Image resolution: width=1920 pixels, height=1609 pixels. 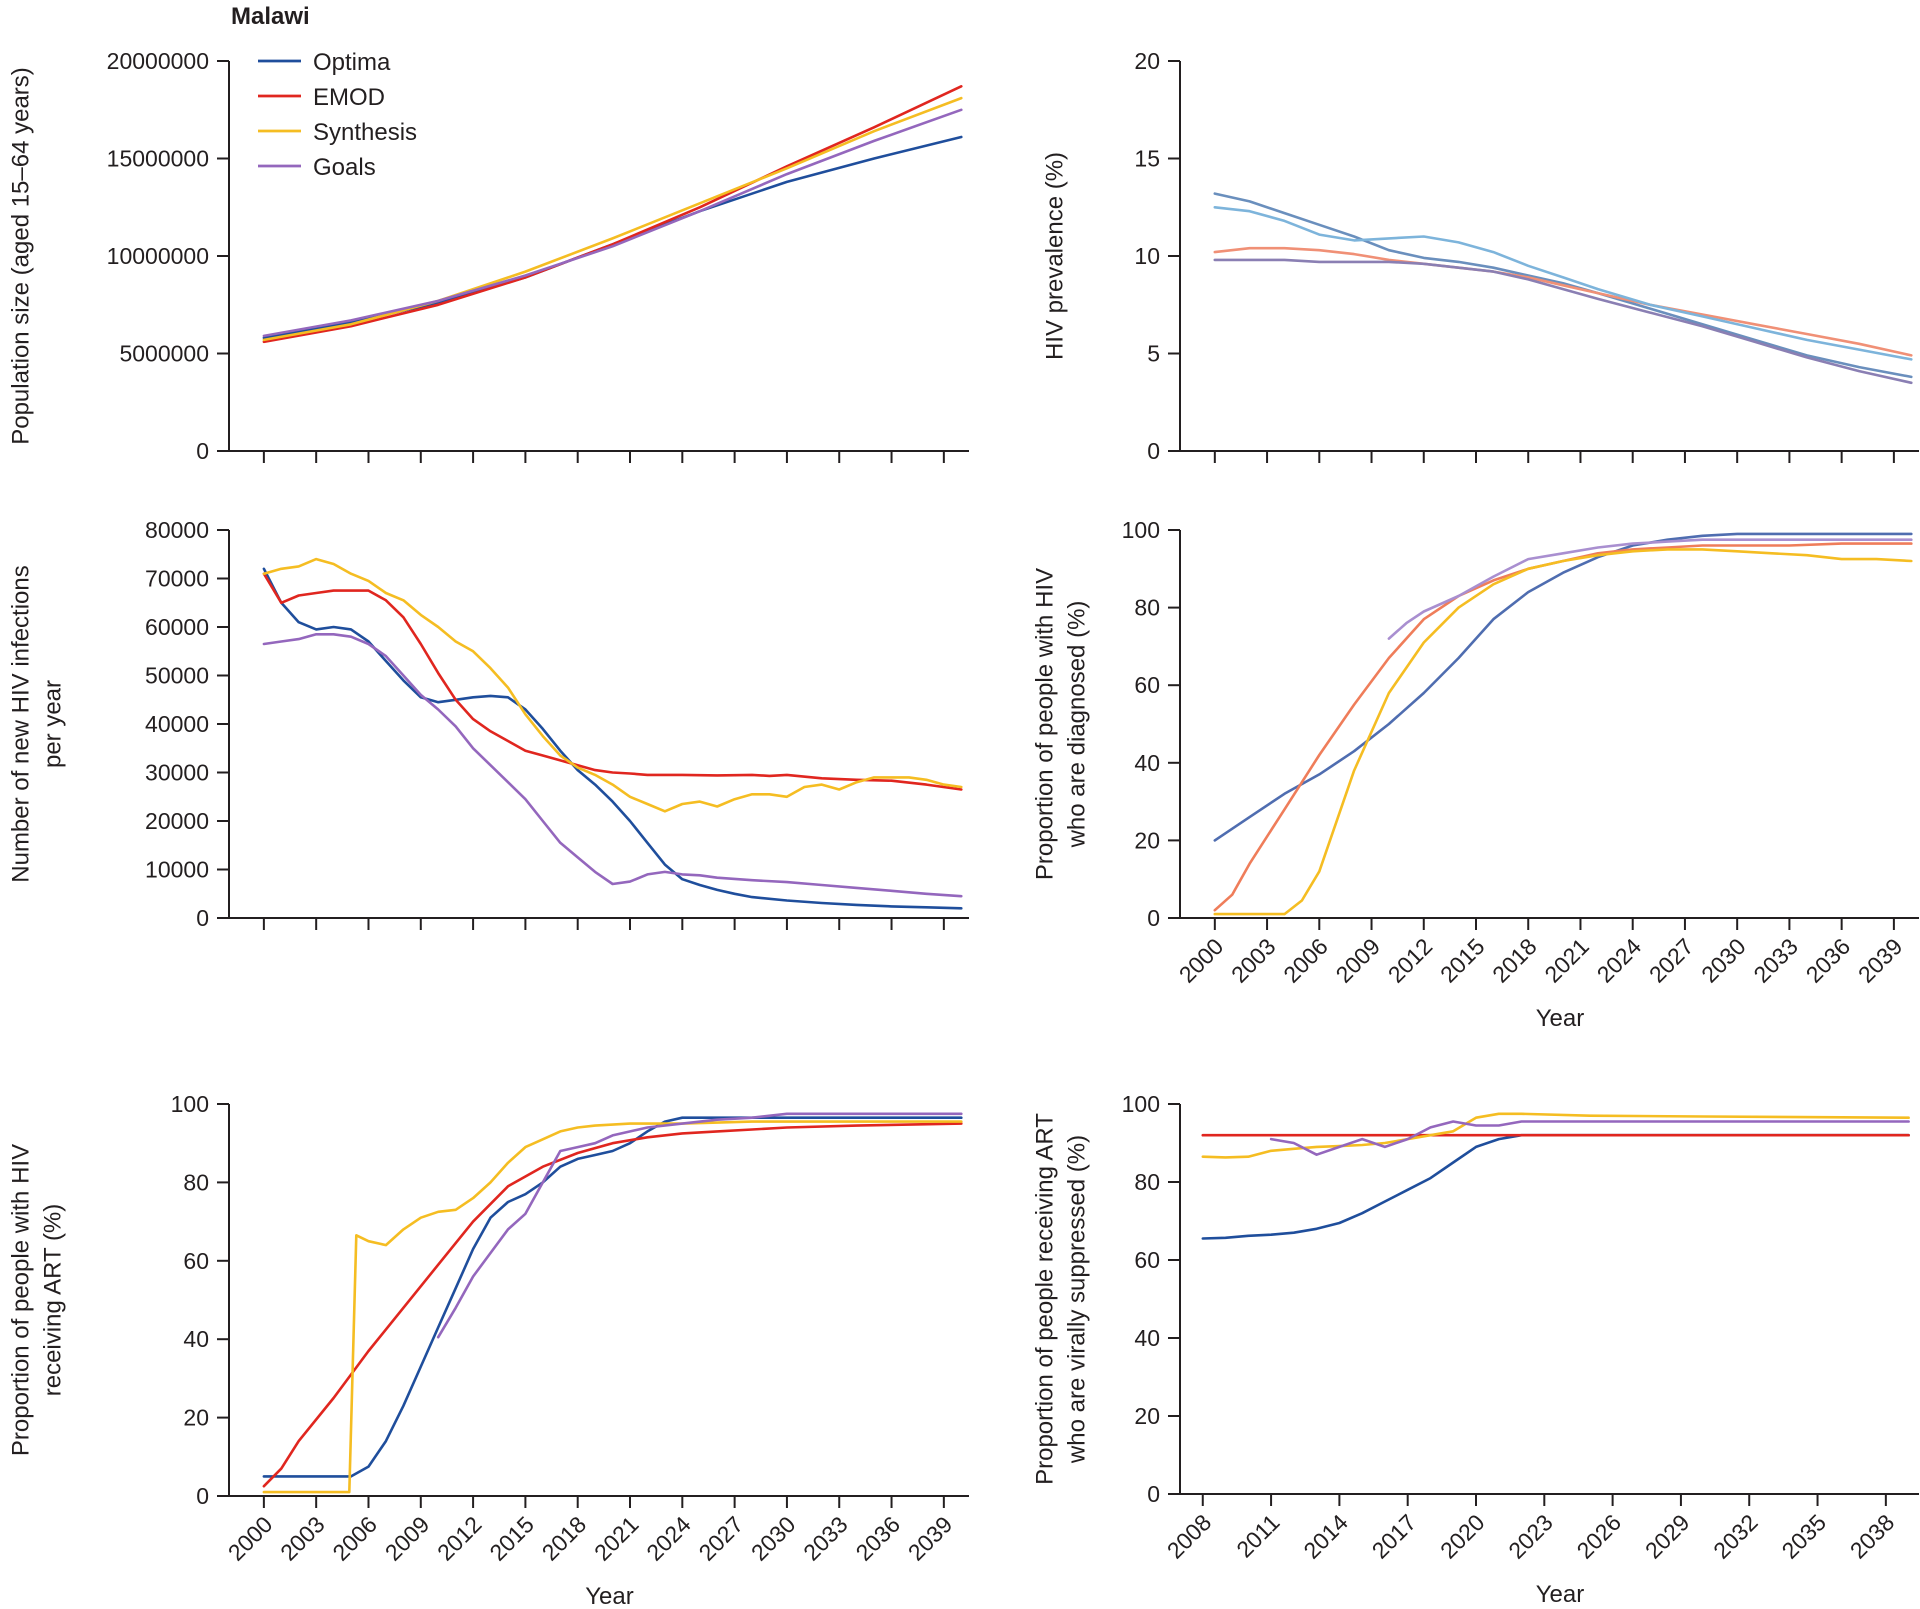 I want to click on legend-item-optima: Optima, so click(x=324, y=62).